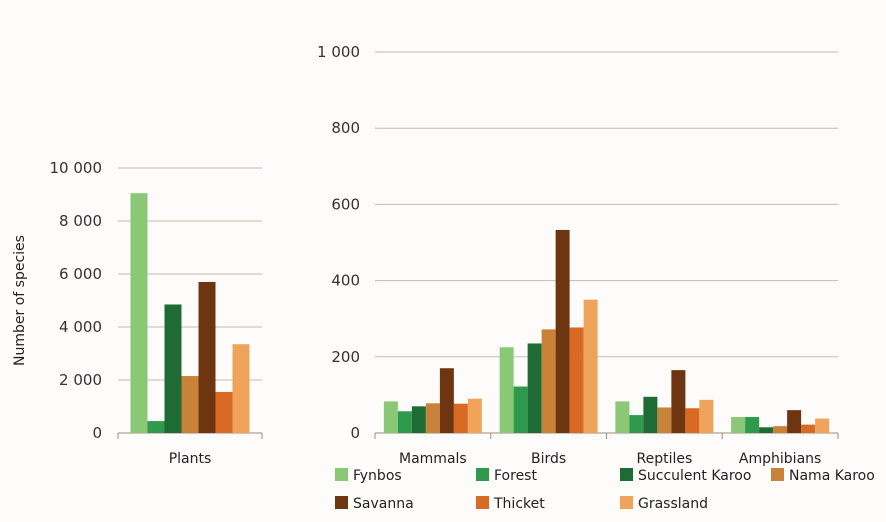 The image size is (886, 522). What do you see at coordinates (345, 128) in the screenshot?
I see `y-tick-label: 800` at bounding box center [345, 128].